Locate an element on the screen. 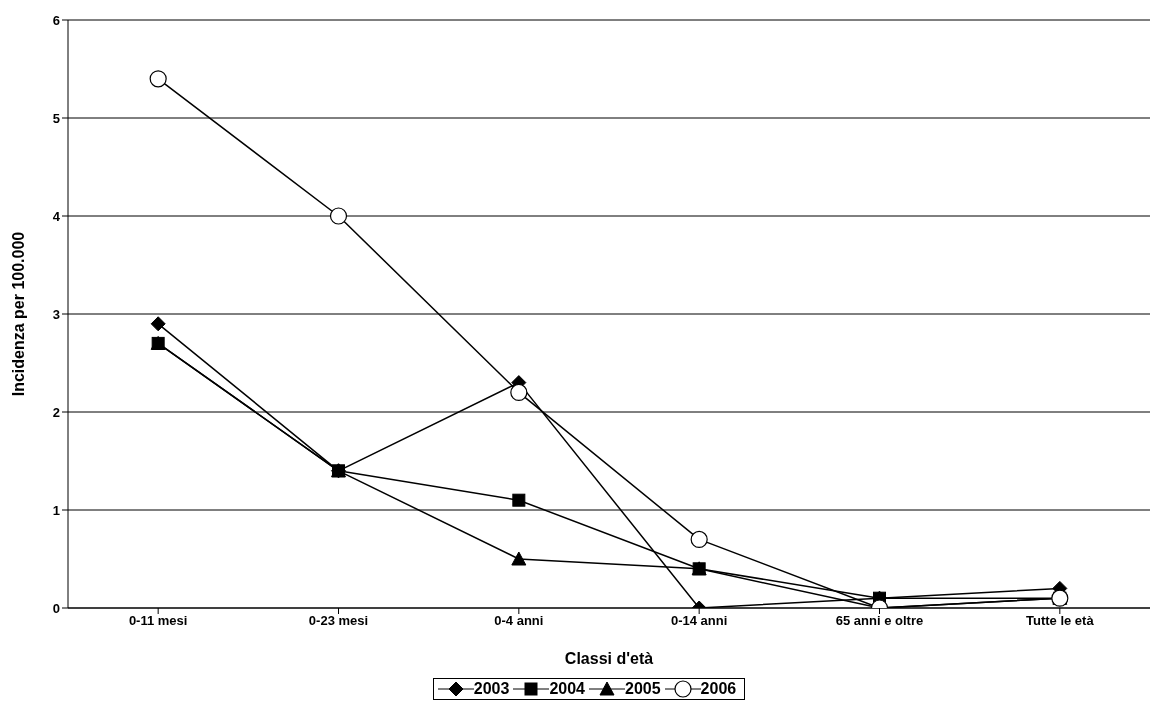  legend-label: 2003 is located at coordinates (491, 689).